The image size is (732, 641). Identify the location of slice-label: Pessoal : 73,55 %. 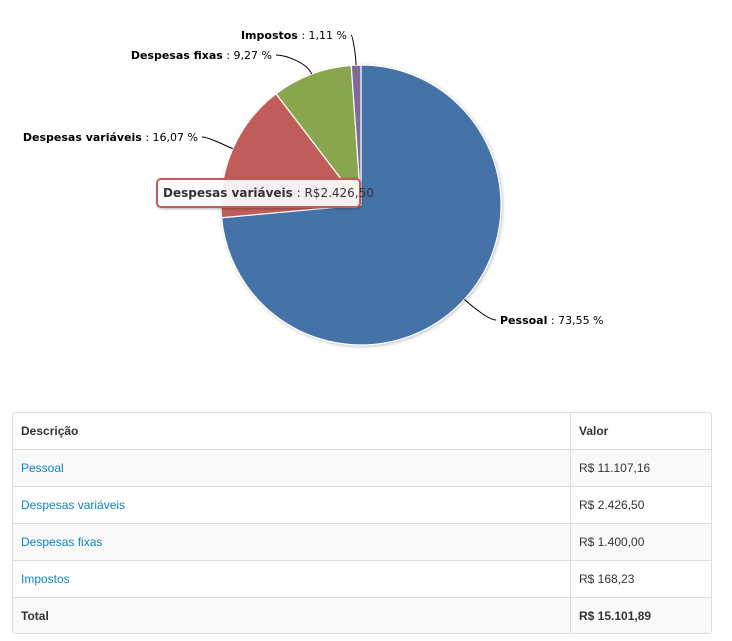
(552, 320).